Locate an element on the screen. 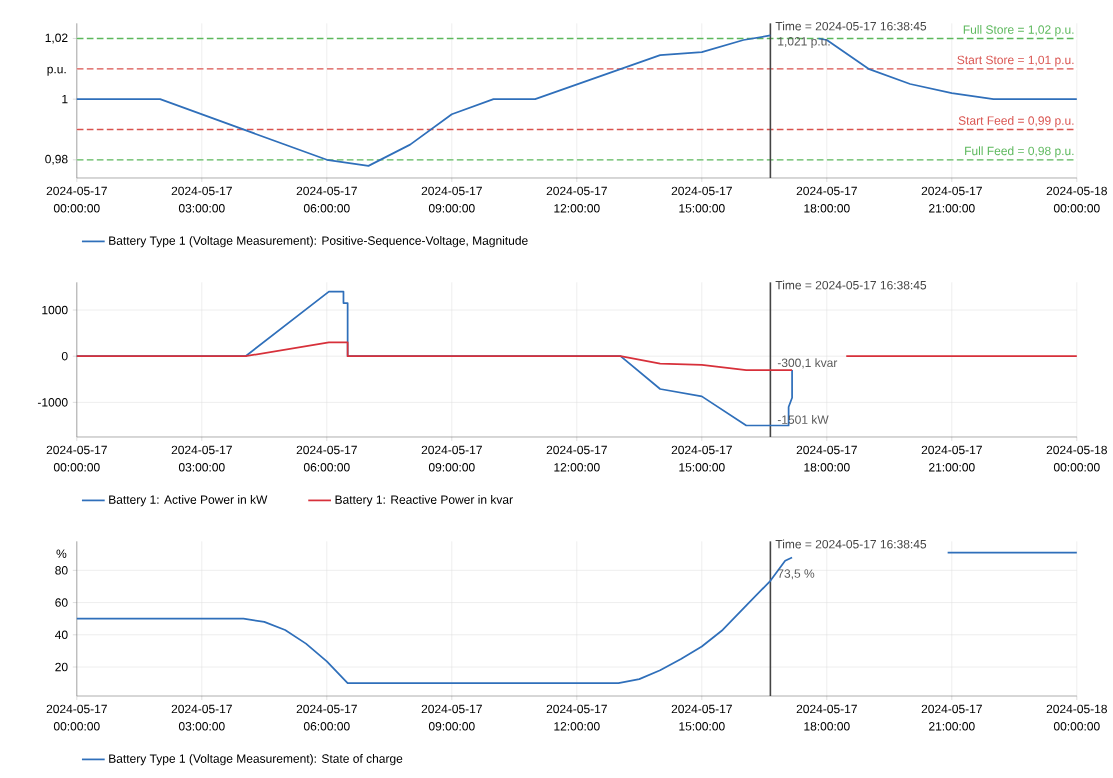 This screenshot has width=1113, height=778. legend-label: Battery Type 1 (Voltage Measurement): Positive-Sequence-Voltage, Magnitude is located at coordinates (318, 242).